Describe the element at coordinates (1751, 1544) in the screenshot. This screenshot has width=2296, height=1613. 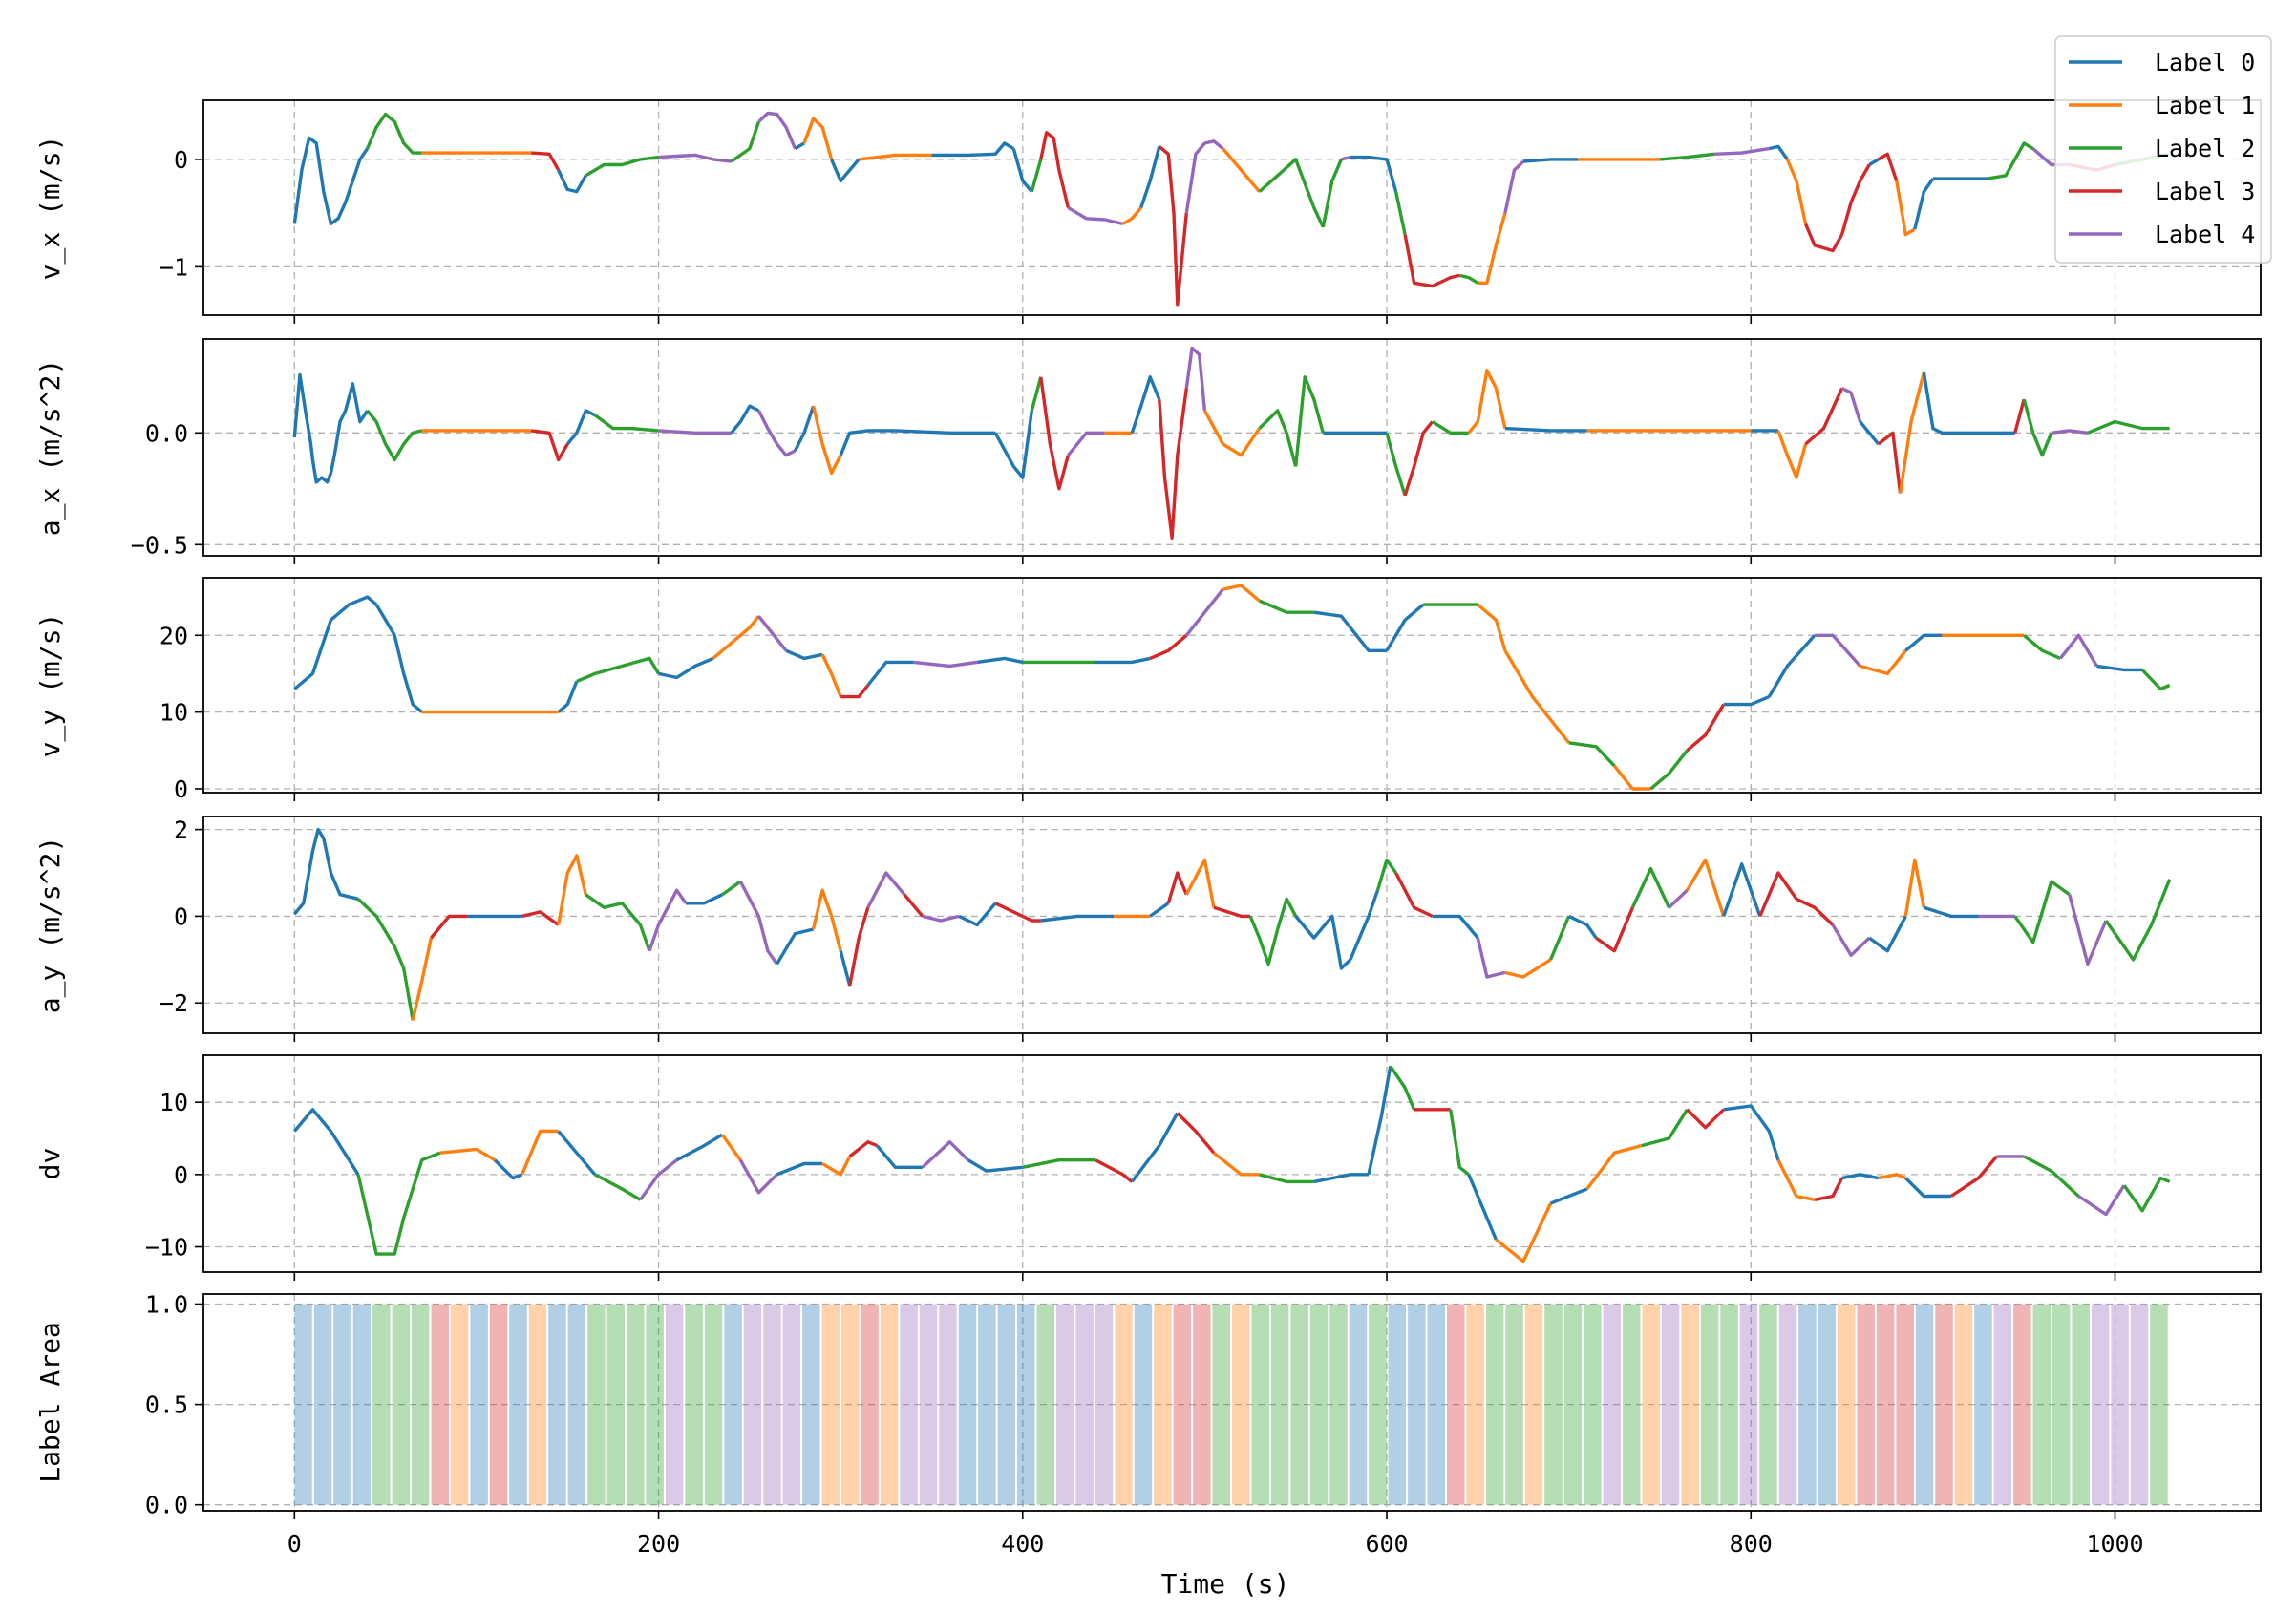
I see `x-tick-label: 800` at that location.